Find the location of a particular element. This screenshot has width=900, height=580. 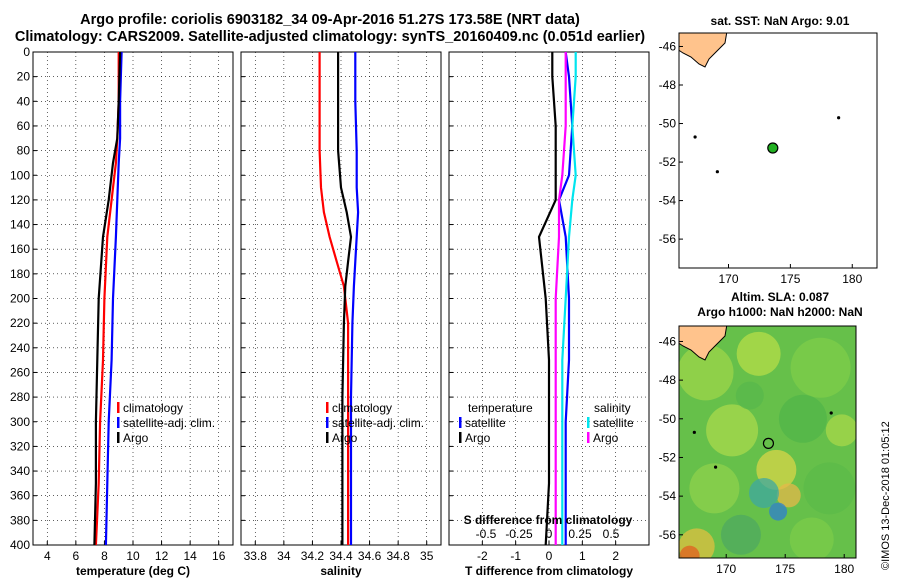

depth-tick-label: 160 is located at coordinates (20, 249).